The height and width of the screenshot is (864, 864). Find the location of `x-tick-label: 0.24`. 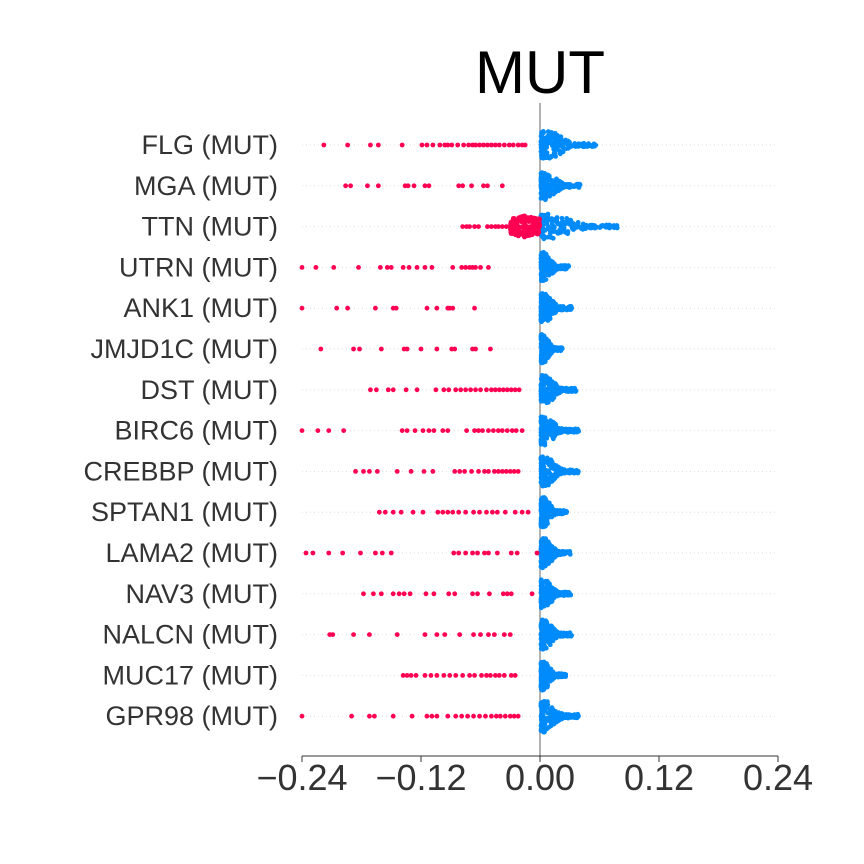

x-tick-label: 0.24 is located at coordinates (778, 777).